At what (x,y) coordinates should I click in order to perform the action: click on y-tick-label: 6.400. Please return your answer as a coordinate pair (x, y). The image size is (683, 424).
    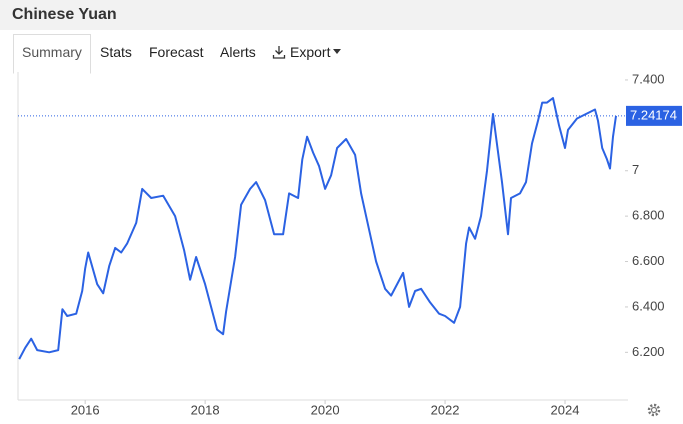
    Looking at the image, I should click on (648, 305).